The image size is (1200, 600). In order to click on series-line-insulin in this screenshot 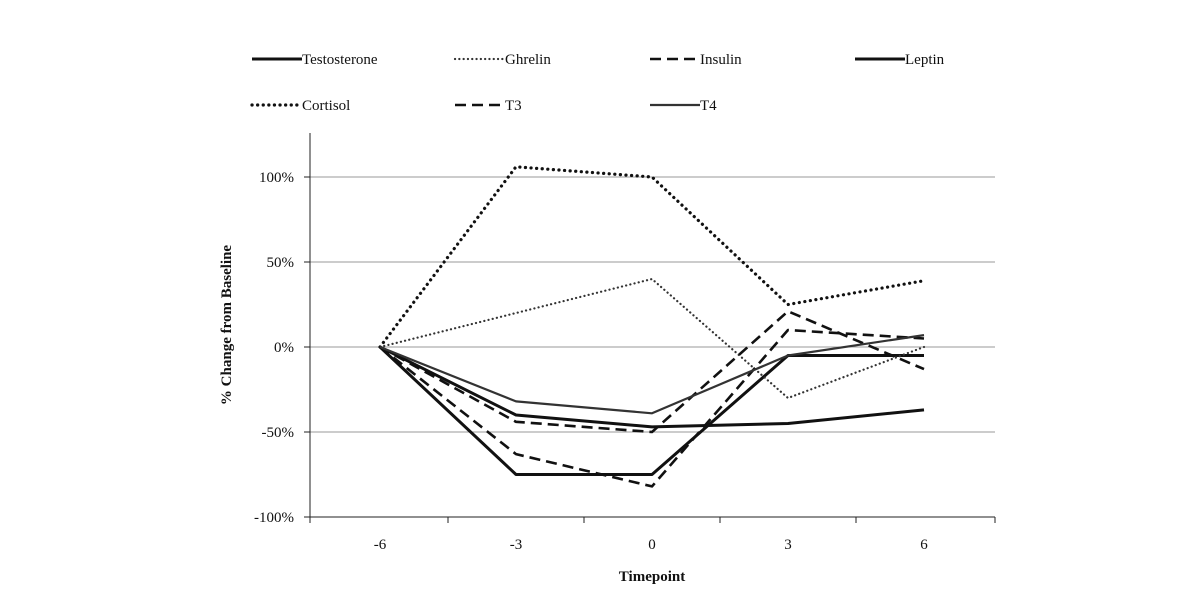, I will do `click(652, 408)`.